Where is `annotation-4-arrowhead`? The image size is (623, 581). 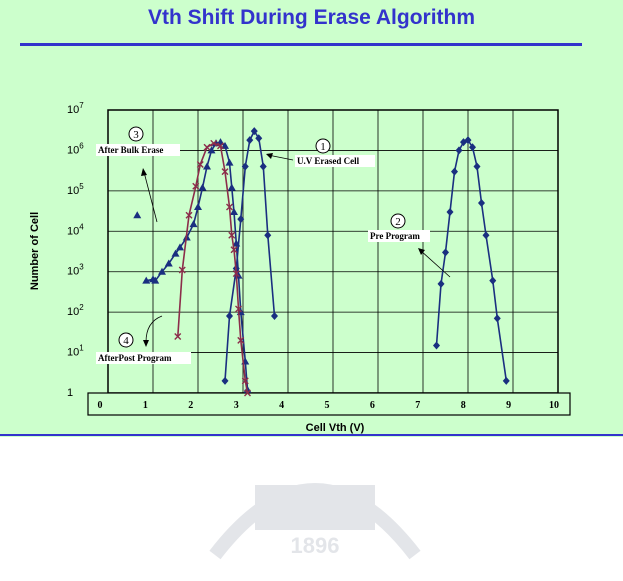
annotation-4-arrowhead is located at coordinates (146, 343).